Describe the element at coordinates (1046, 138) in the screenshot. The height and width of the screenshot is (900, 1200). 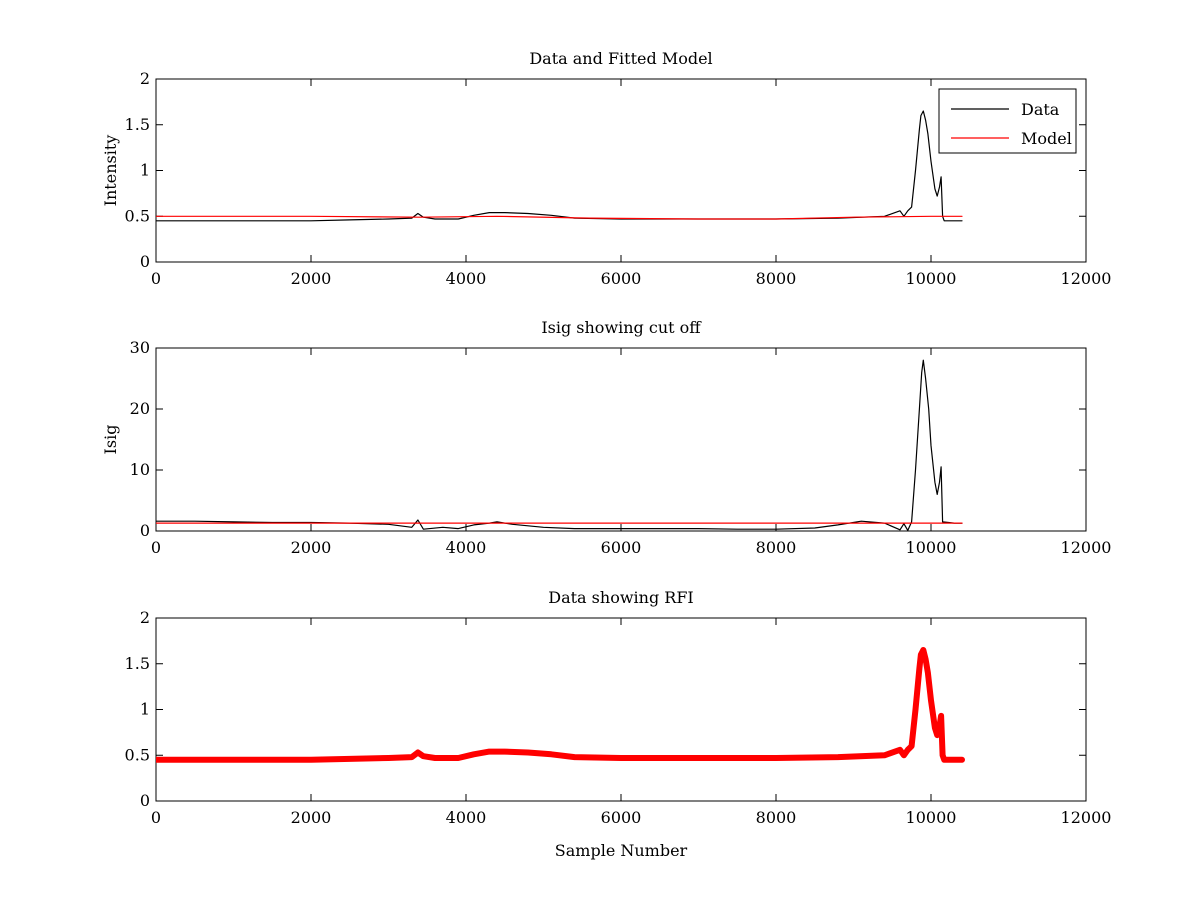
I see `legend-label: Model` at that location.